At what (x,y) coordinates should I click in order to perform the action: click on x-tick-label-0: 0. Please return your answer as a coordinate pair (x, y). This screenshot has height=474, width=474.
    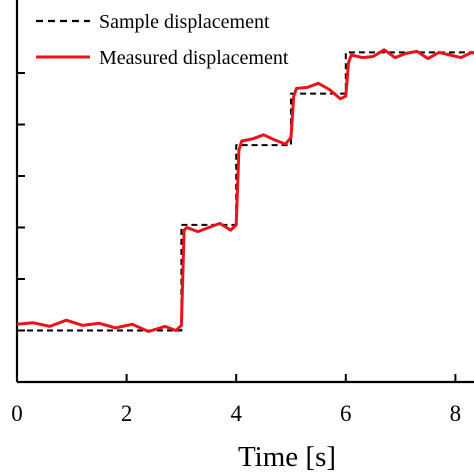
    Looking at the image, I should click on (17, 413).